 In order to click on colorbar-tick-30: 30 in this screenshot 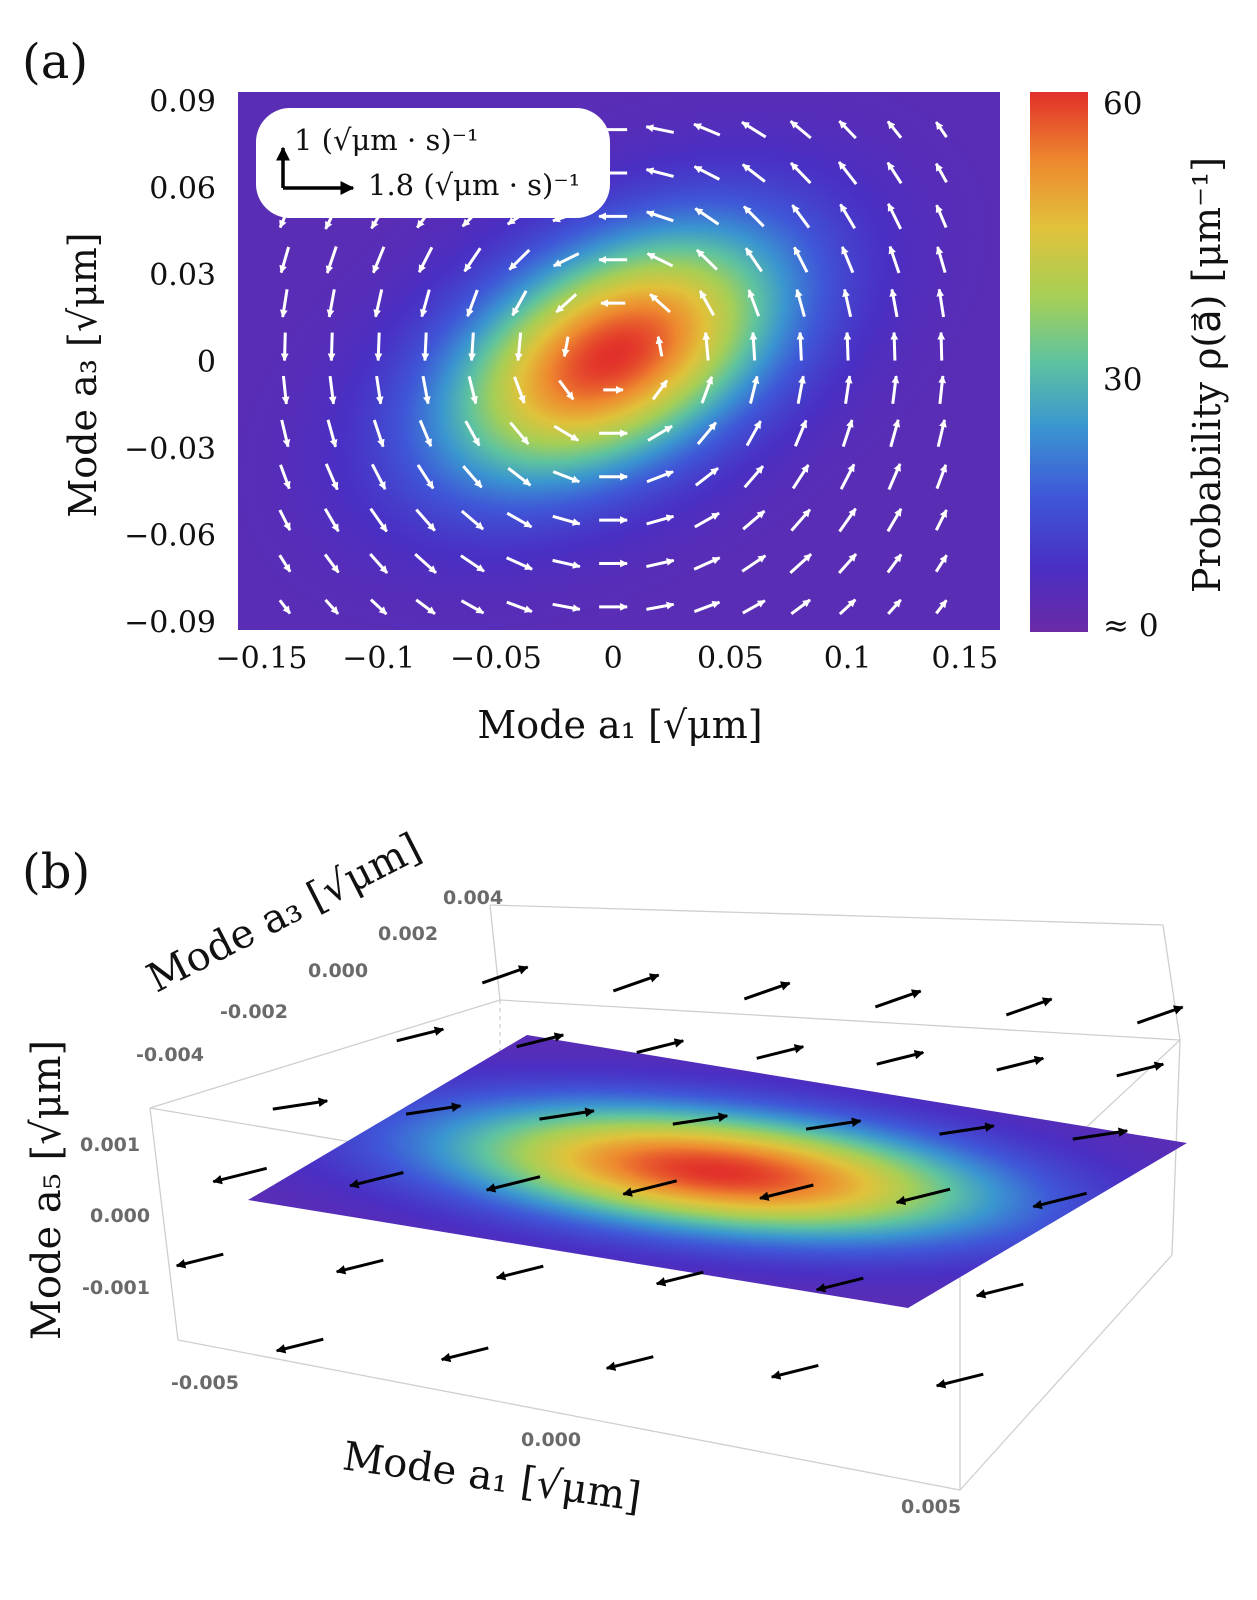, I will do `click(1122, 380)`.